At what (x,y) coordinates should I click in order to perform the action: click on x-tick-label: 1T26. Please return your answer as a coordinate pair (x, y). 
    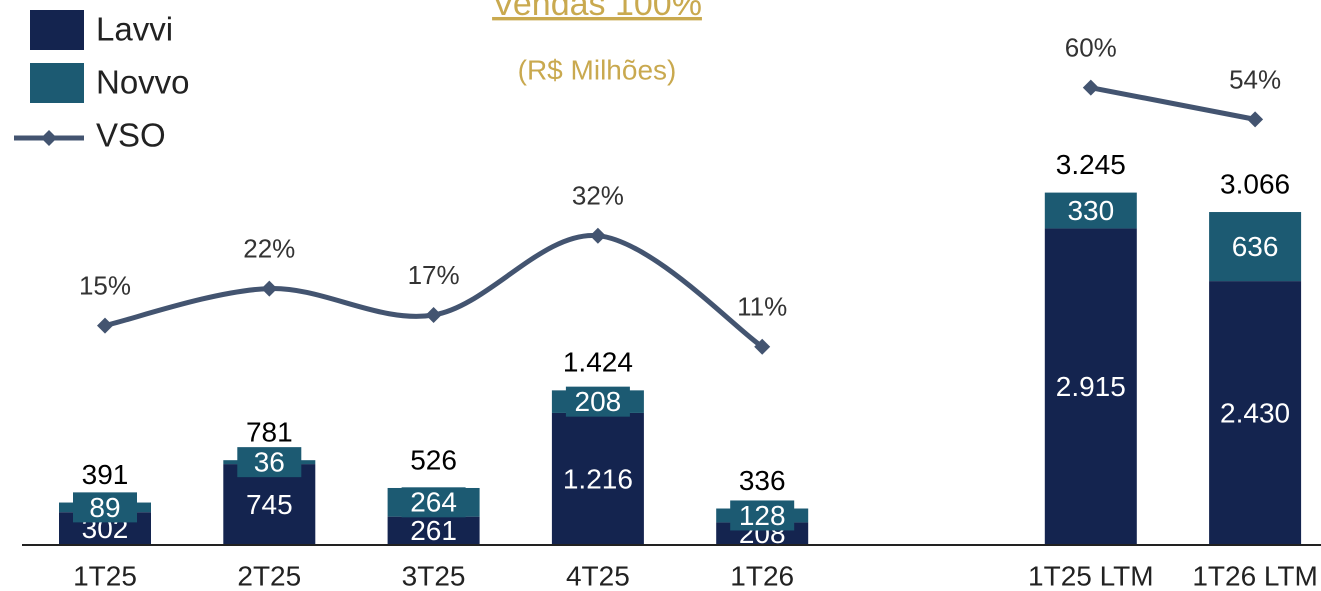
    Looking at the image, I should click on (762, 575).